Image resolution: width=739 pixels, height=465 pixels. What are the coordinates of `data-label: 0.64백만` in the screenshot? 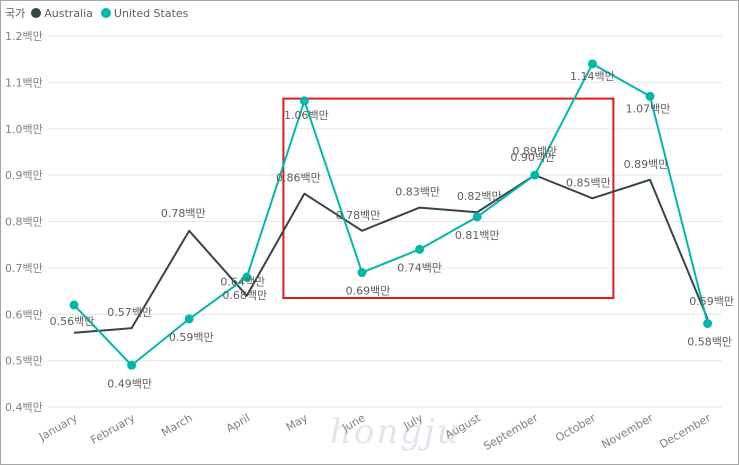 It's located at (242, 282).